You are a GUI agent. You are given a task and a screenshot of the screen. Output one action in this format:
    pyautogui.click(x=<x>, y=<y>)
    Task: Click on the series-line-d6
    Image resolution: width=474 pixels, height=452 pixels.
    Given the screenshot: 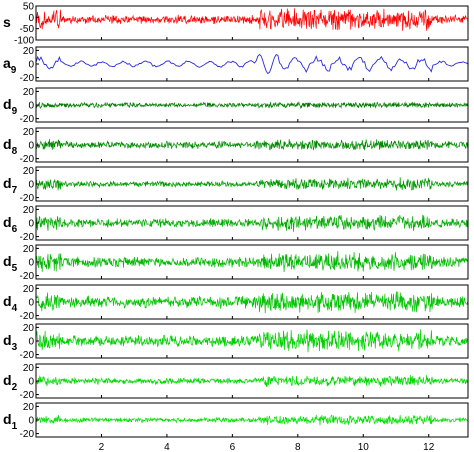 What is the action you would take?
    pyautogui.click(x=252, y=223)
    